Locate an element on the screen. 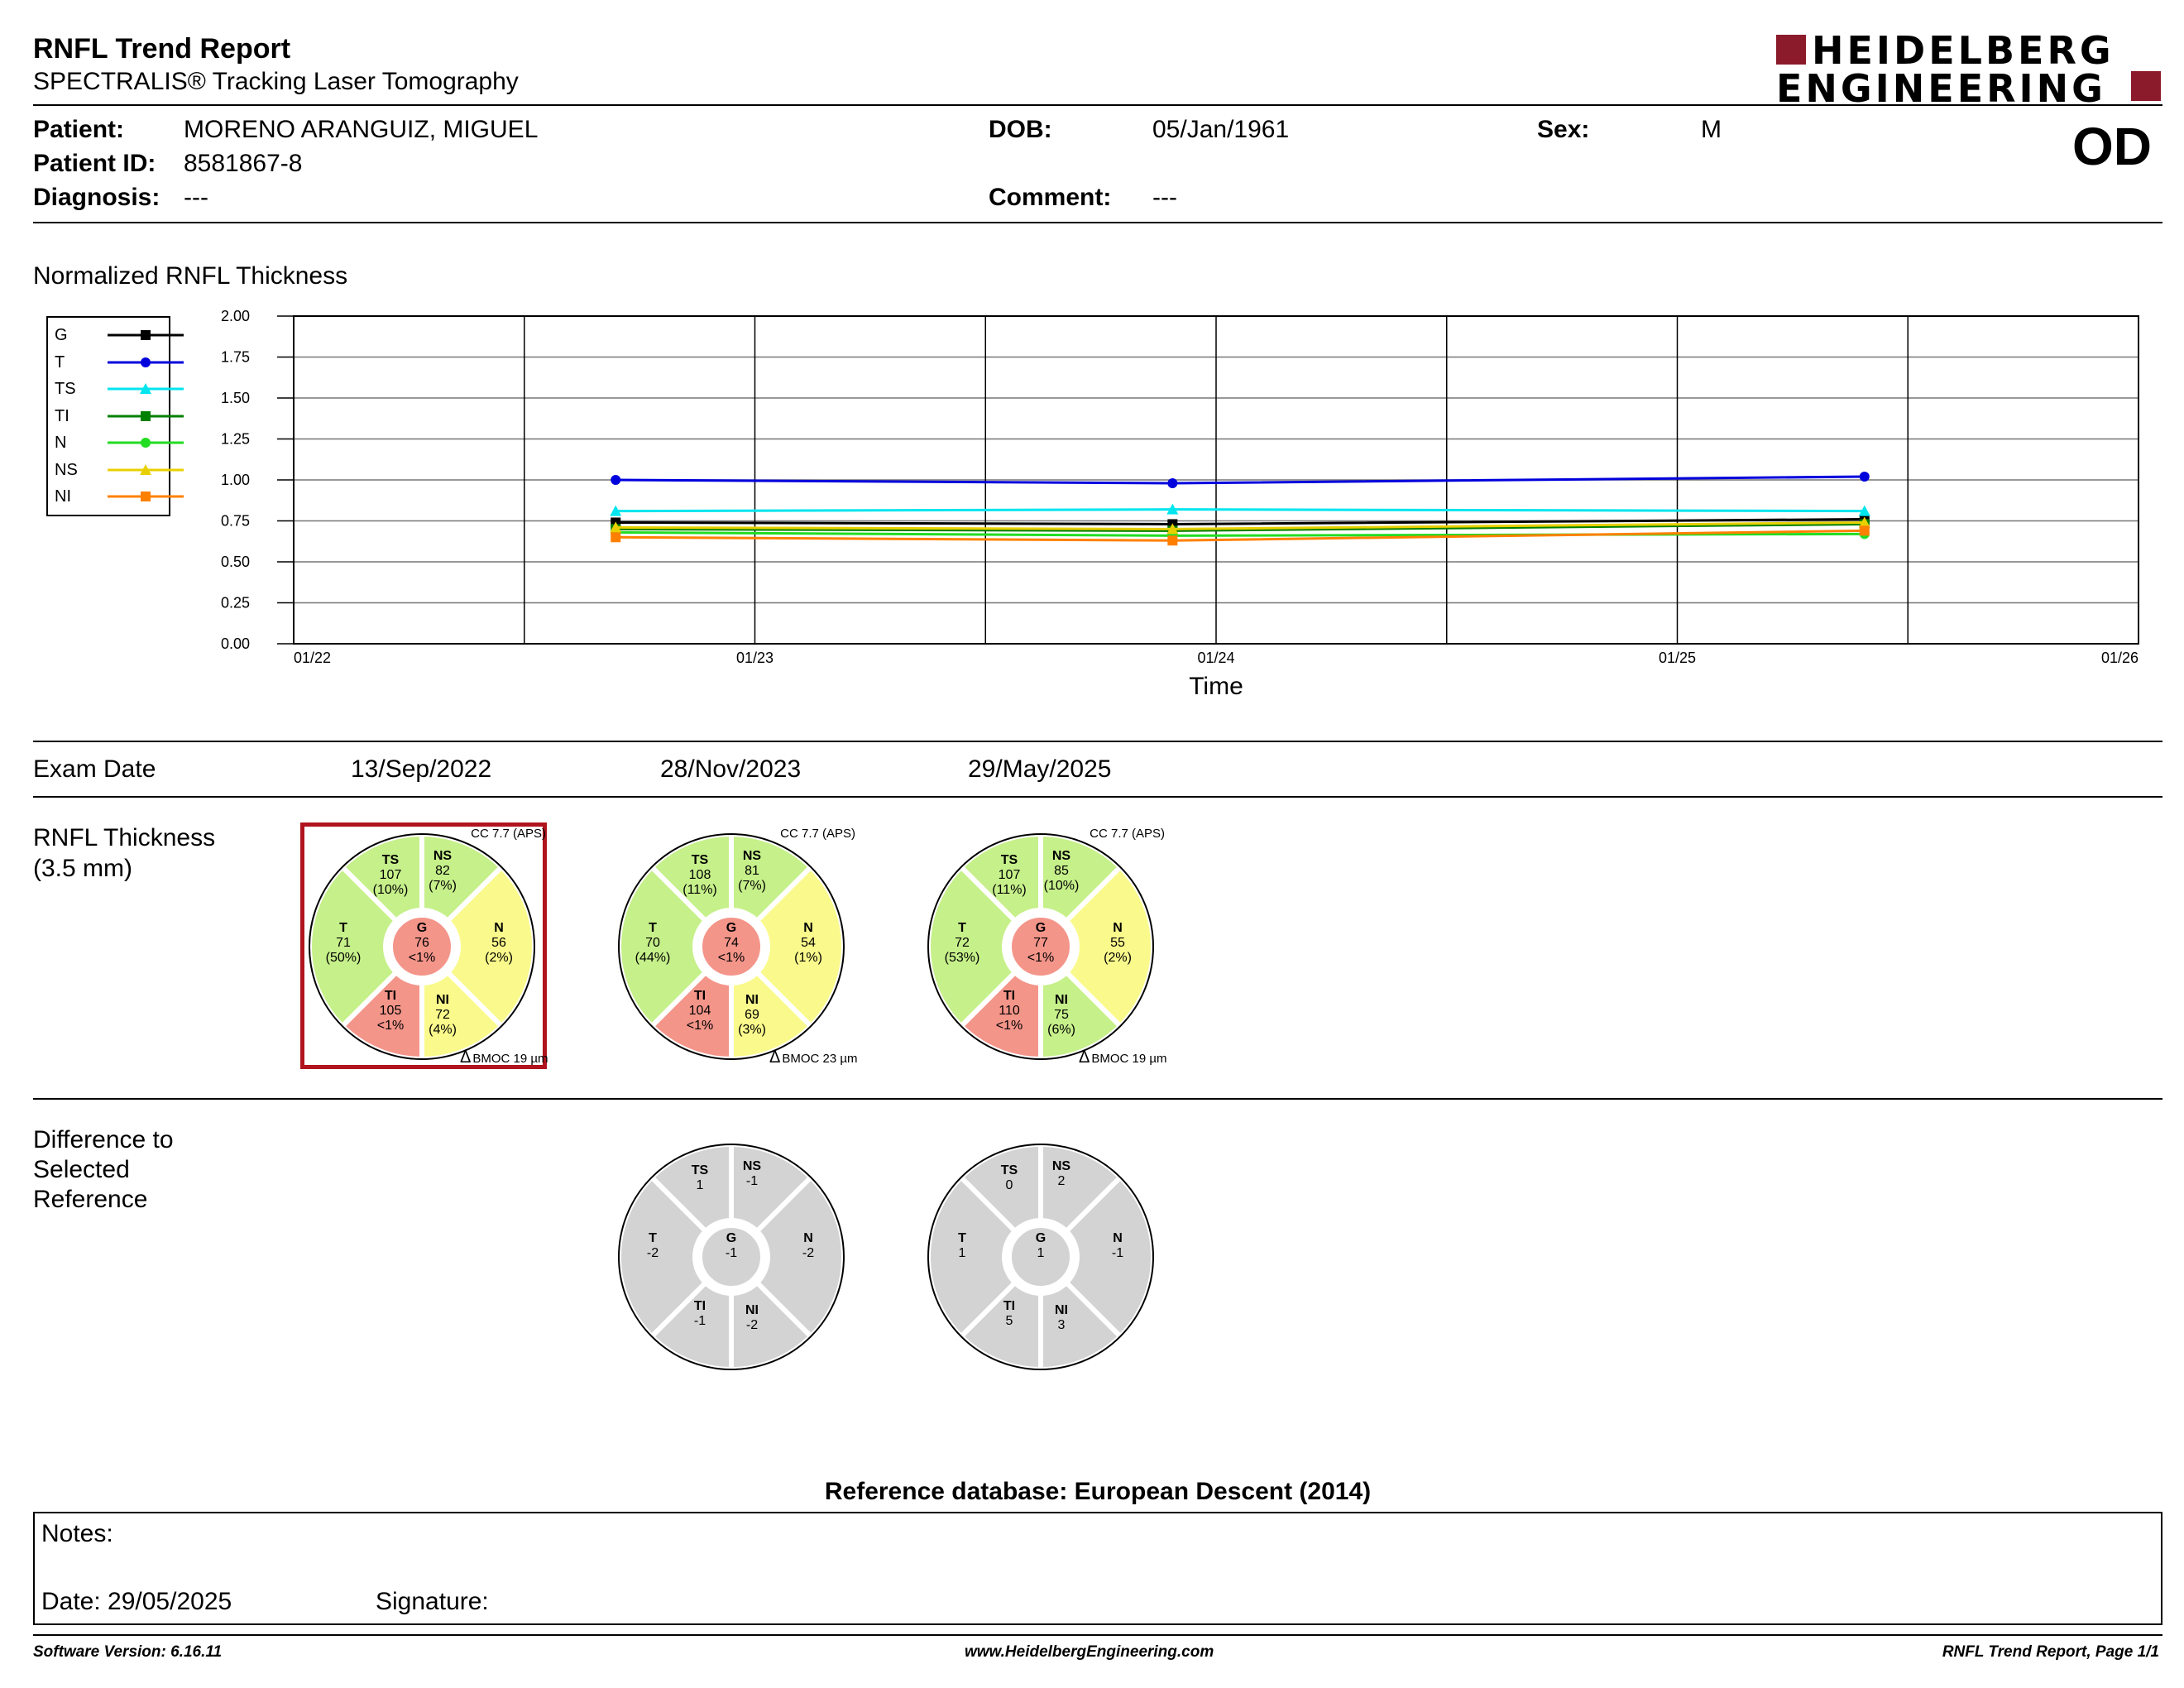  software-version: Software Version: 6.16.11 is located at coordinates (128, 1652).